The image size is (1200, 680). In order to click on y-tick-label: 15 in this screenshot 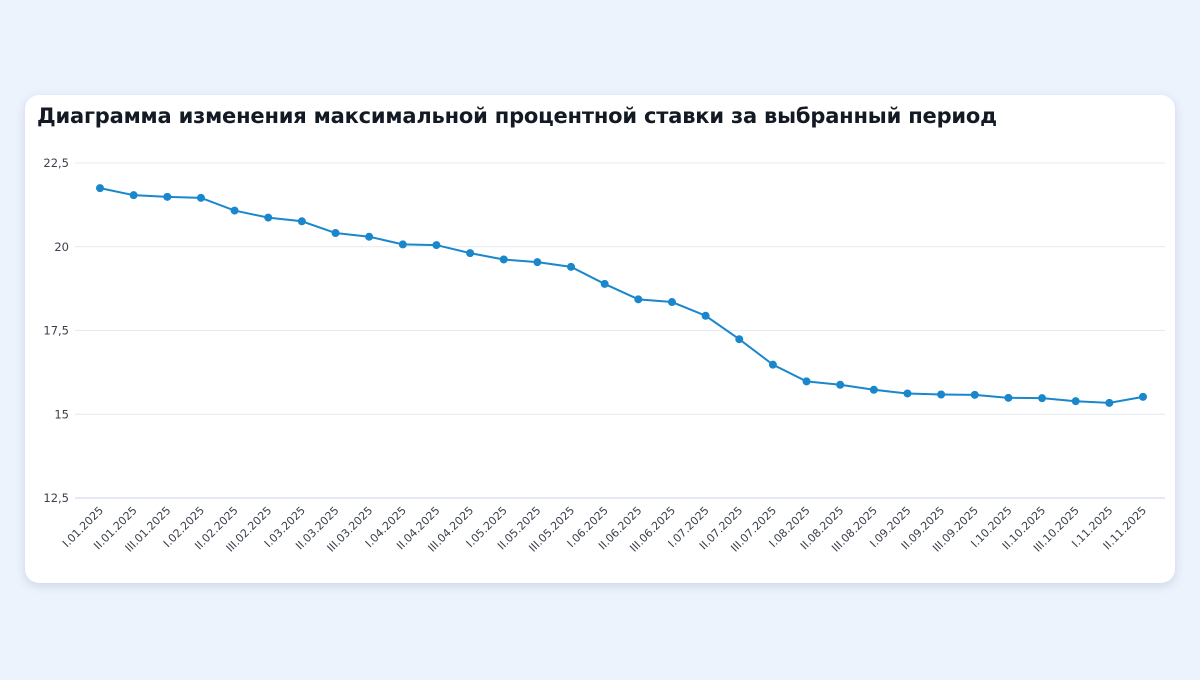, I will do `click(61, 414)`.